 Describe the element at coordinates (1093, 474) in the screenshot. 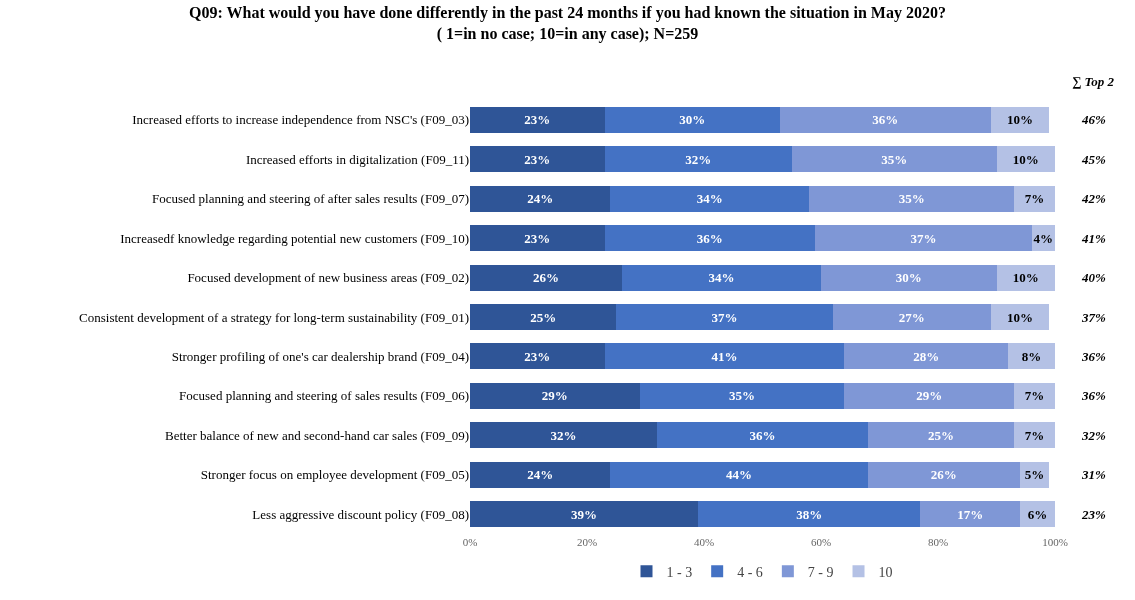

I see `text: 31%` at that location.